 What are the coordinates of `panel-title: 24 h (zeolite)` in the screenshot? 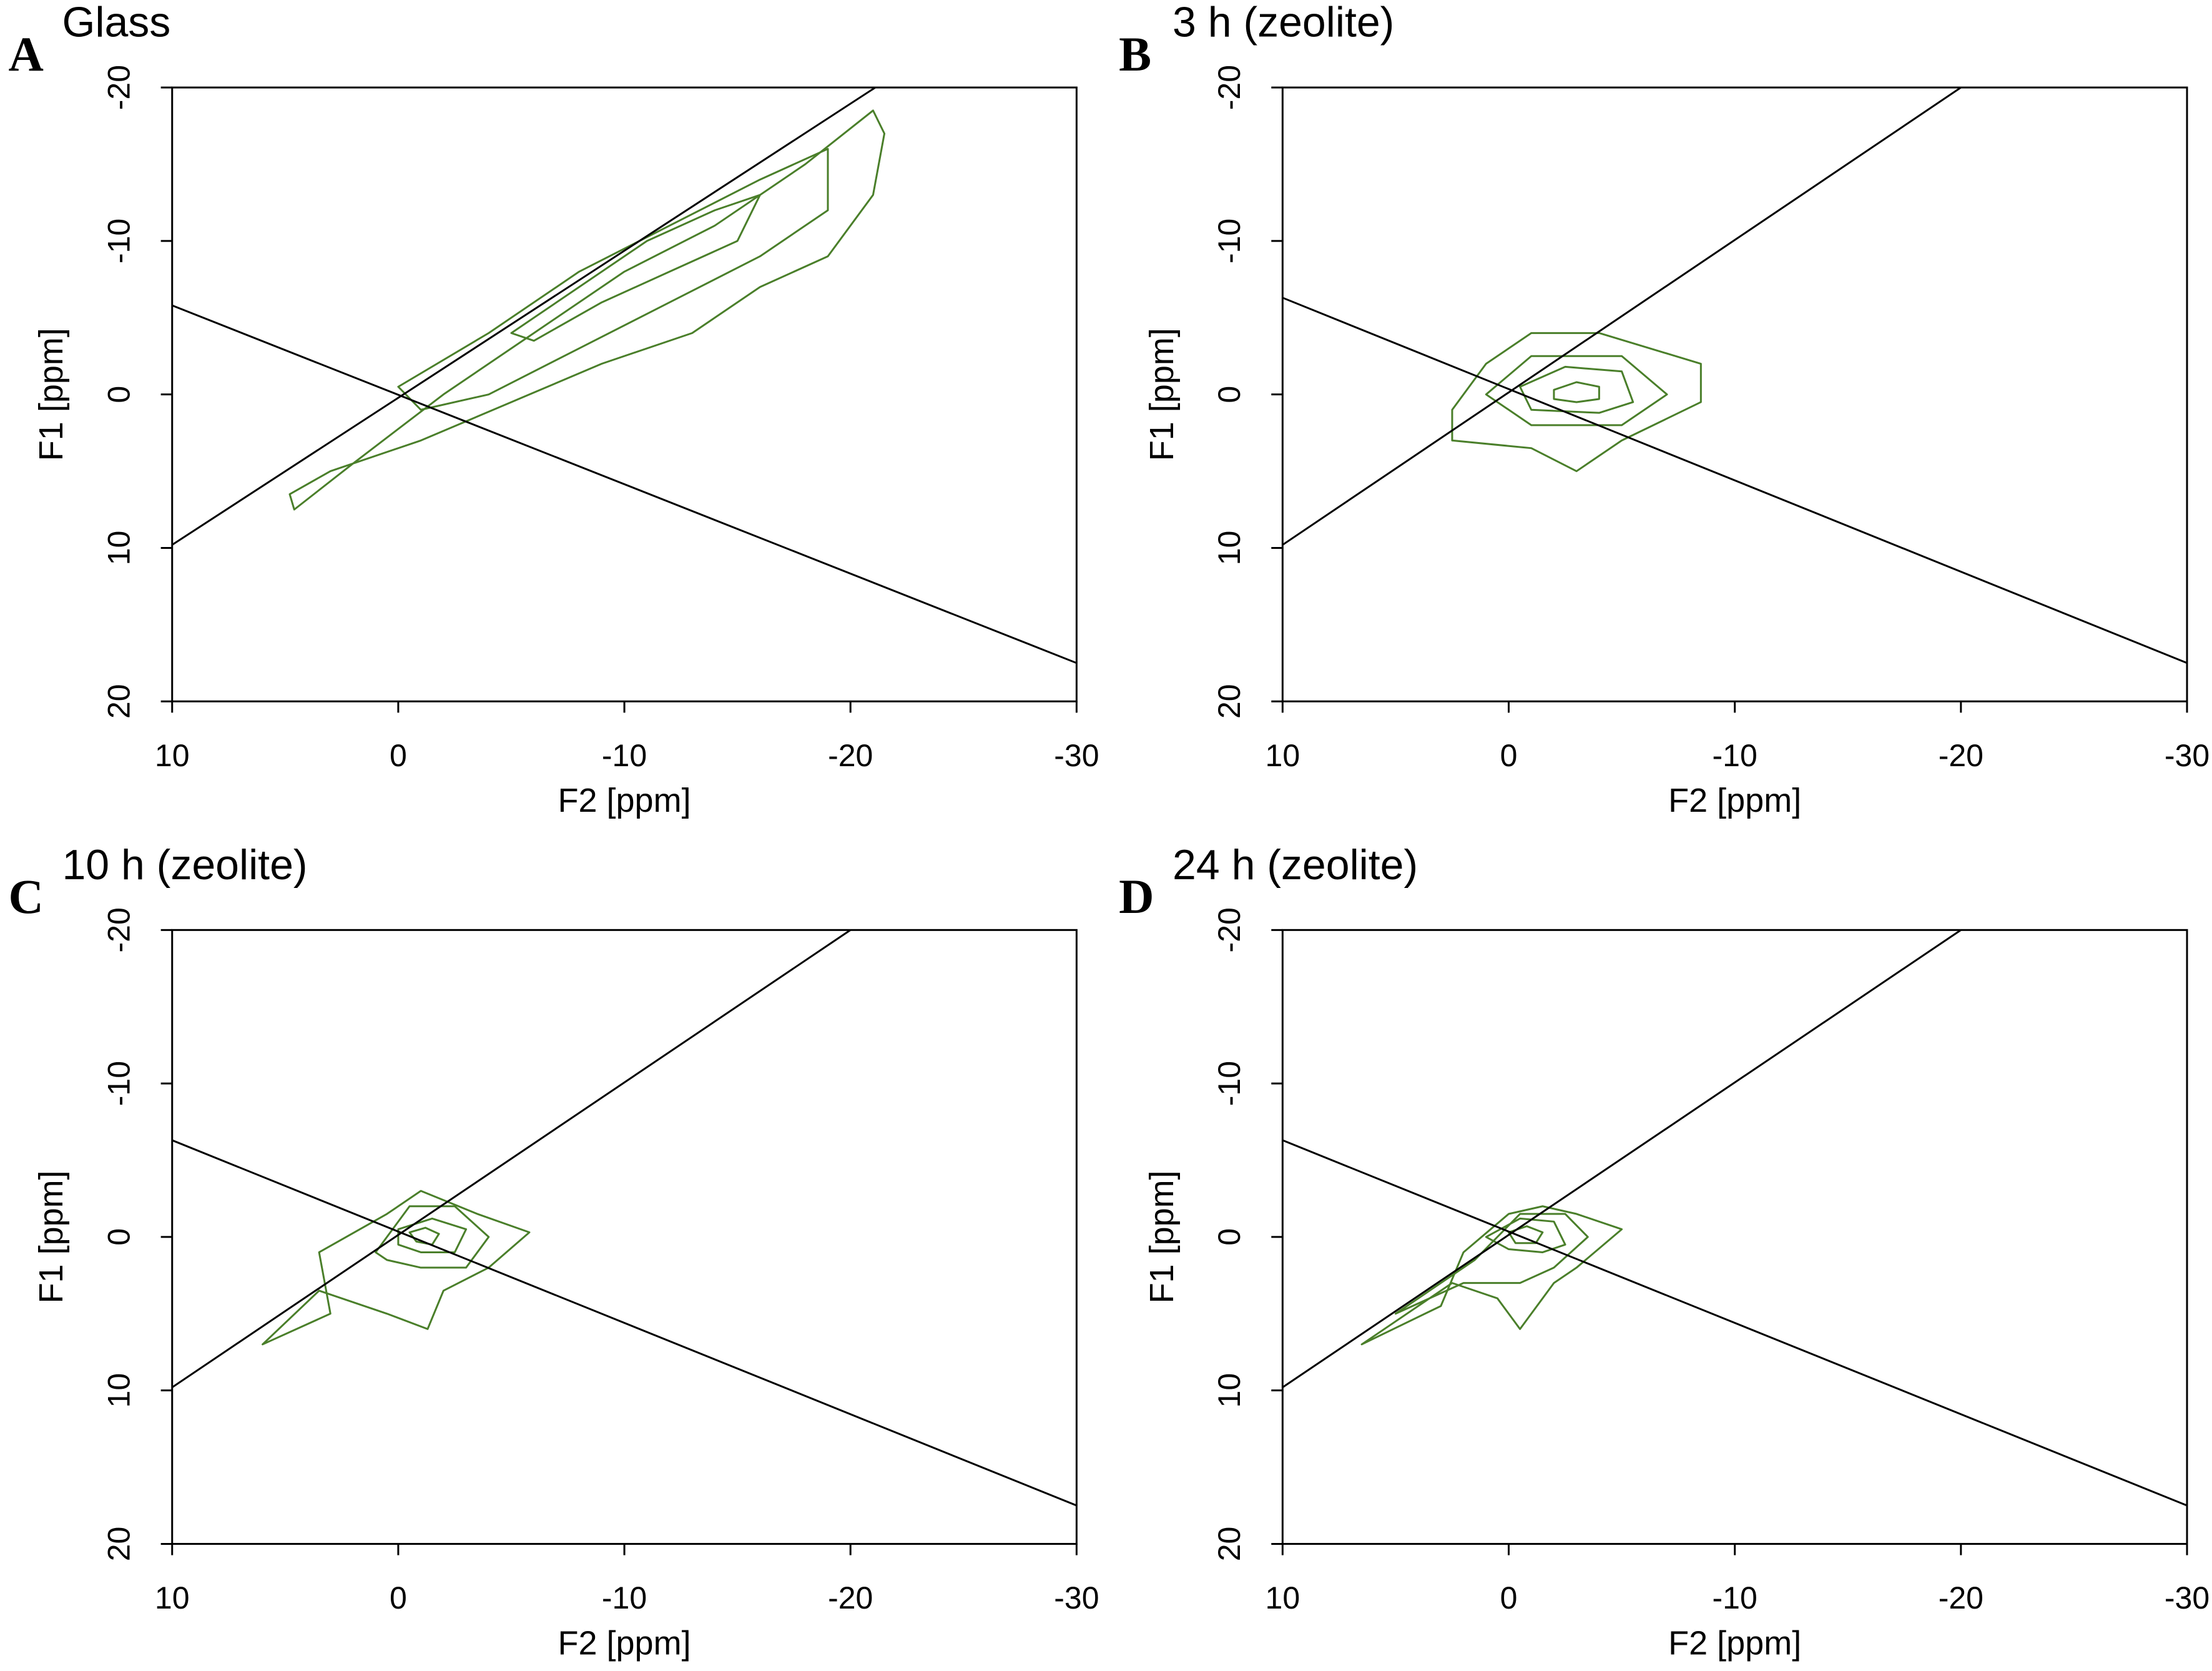 It's located at (1295, 865).